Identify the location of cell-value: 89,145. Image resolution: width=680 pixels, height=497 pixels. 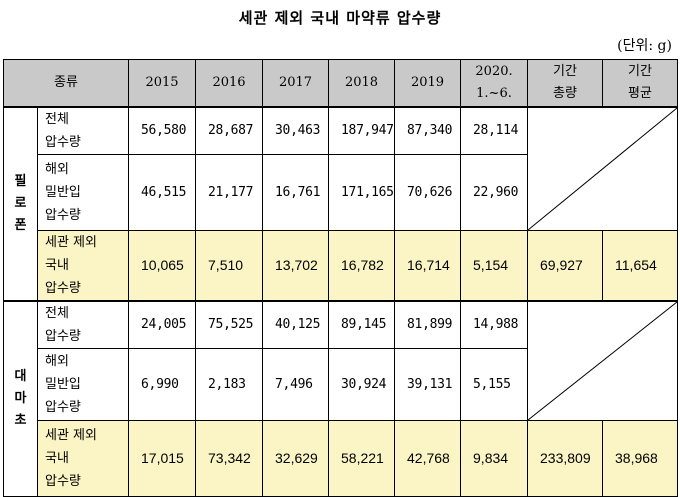
(362, 324).